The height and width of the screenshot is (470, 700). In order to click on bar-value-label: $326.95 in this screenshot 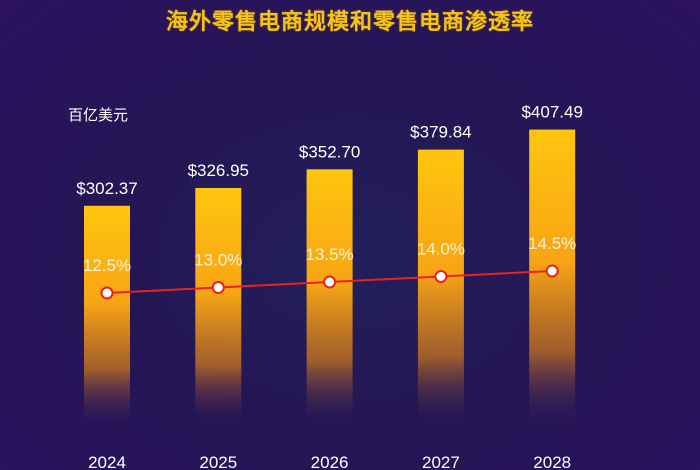, I will do `click(218, 170)`.